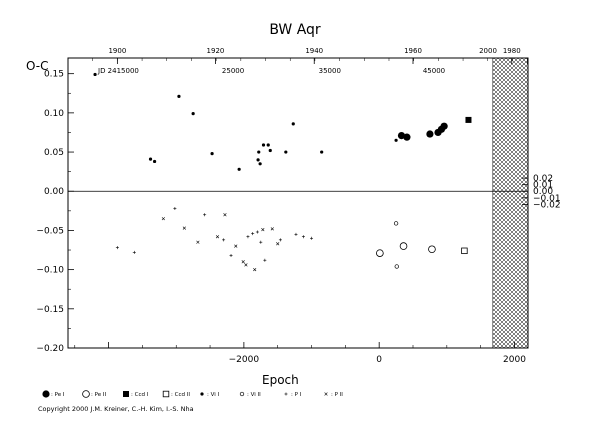 The height and width of the screenshot is (425, 590). I want to click on year-tick-label: 1900, so click(117, 51).